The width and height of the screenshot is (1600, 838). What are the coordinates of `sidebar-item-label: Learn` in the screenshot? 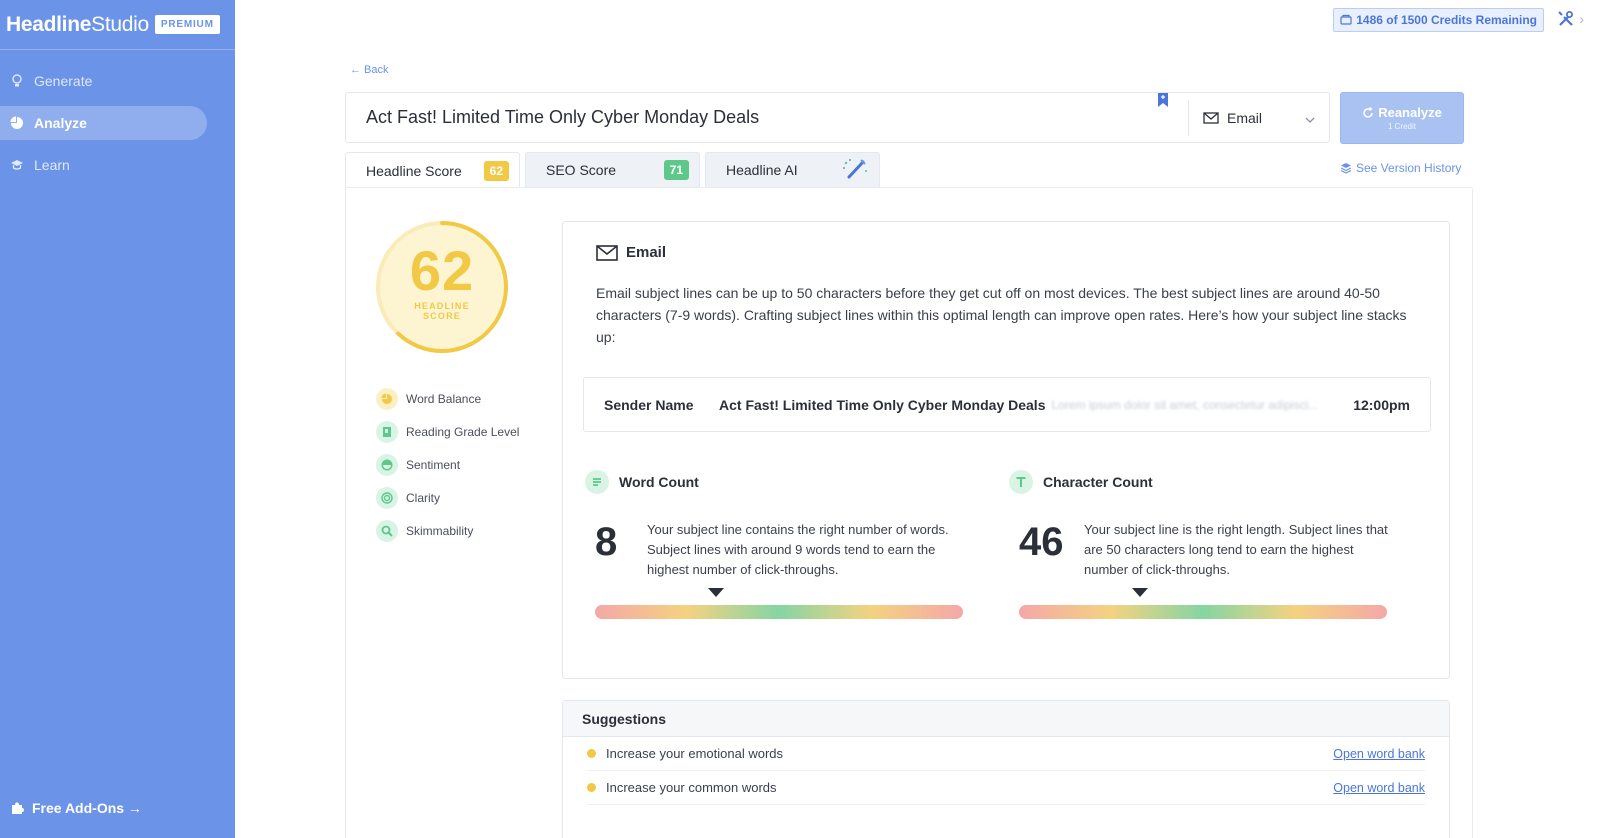 It's located at (52, 165).